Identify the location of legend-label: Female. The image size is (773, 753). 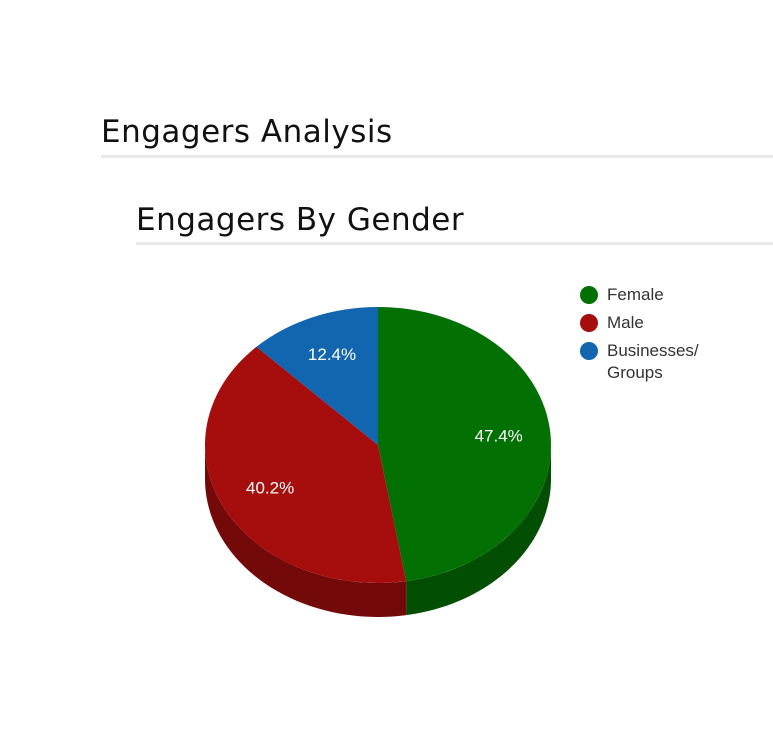
(635, 294).